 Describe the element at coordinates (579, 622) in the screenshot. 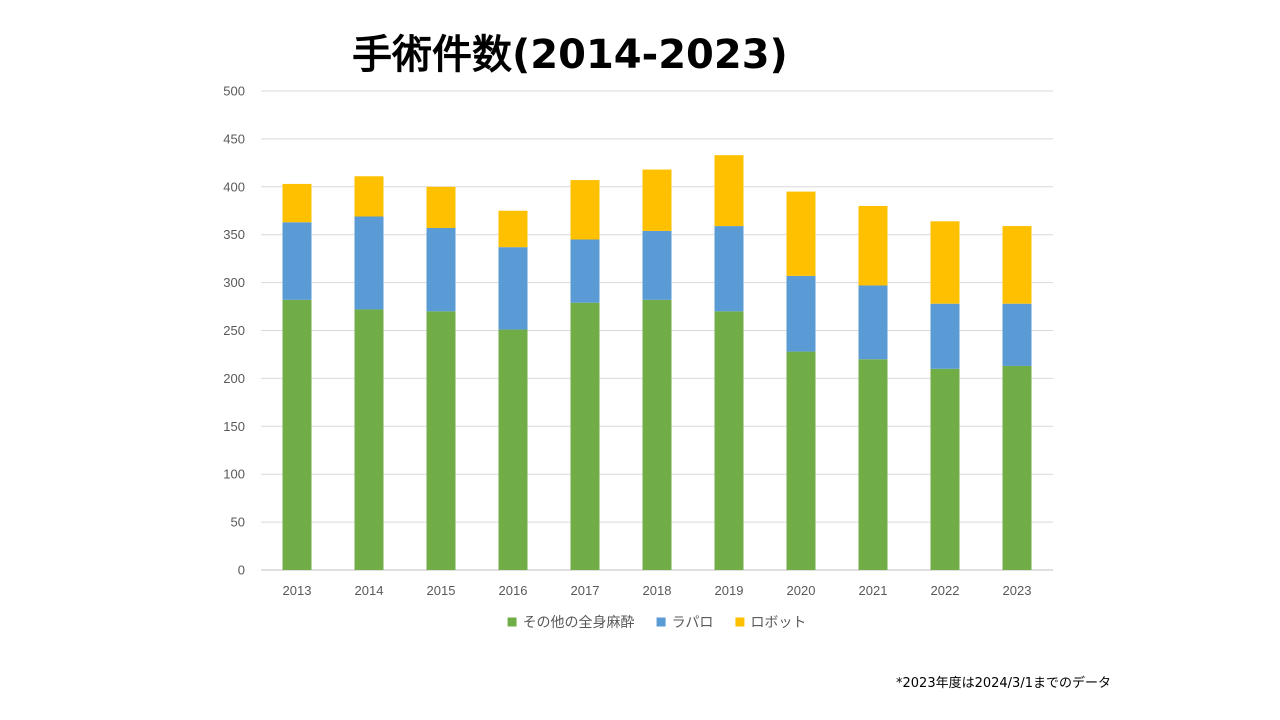

I see `legend-label-0: その他の全身麻酔` at that location.